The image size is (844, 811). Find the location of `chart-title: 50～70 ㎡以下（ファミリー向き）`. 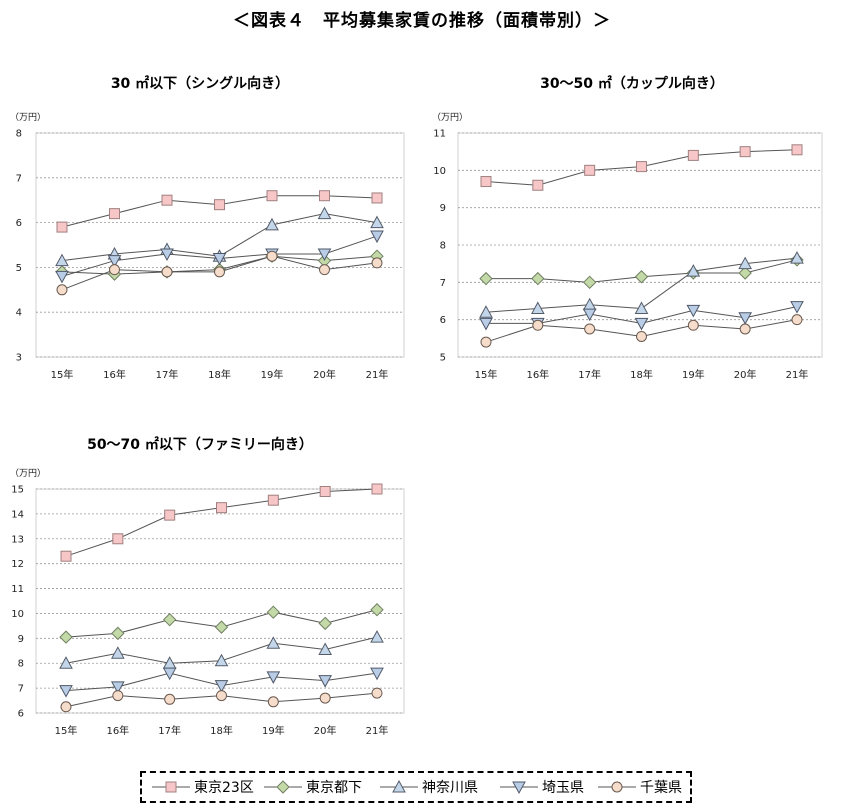

chart-title: 50～70 ㎡以下（ファミリー向き） is located at coordinates (200, 444).